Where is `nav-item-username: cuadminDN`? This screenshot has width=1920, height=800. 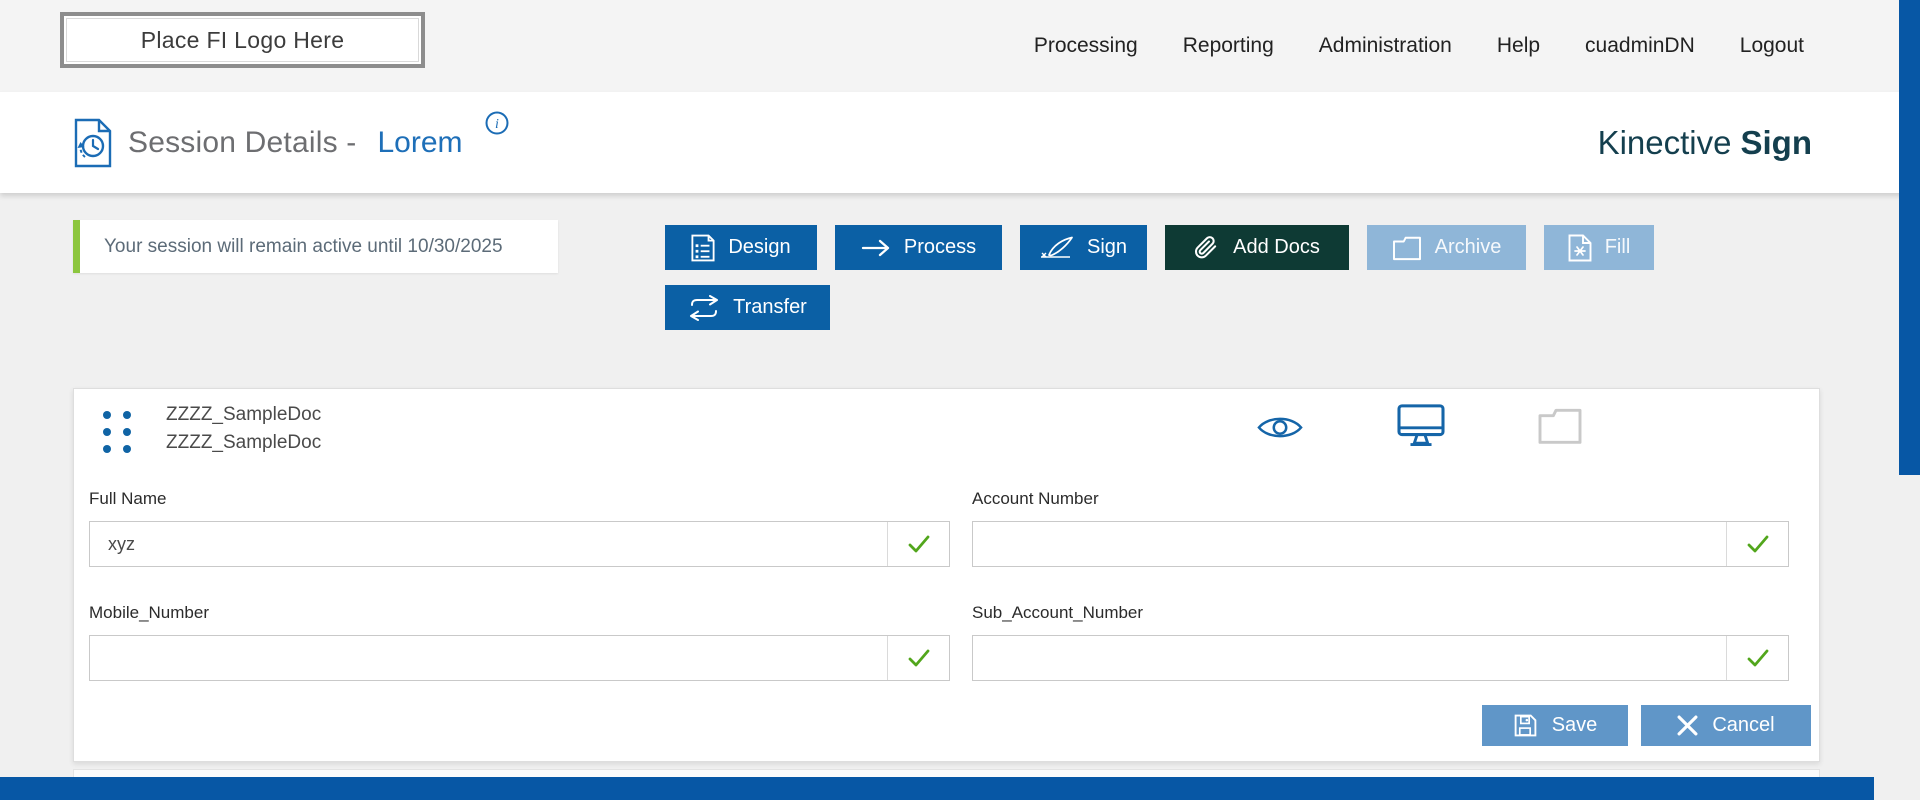 nav-item-username: cuadminDN is located at coordinates (1640, 45).